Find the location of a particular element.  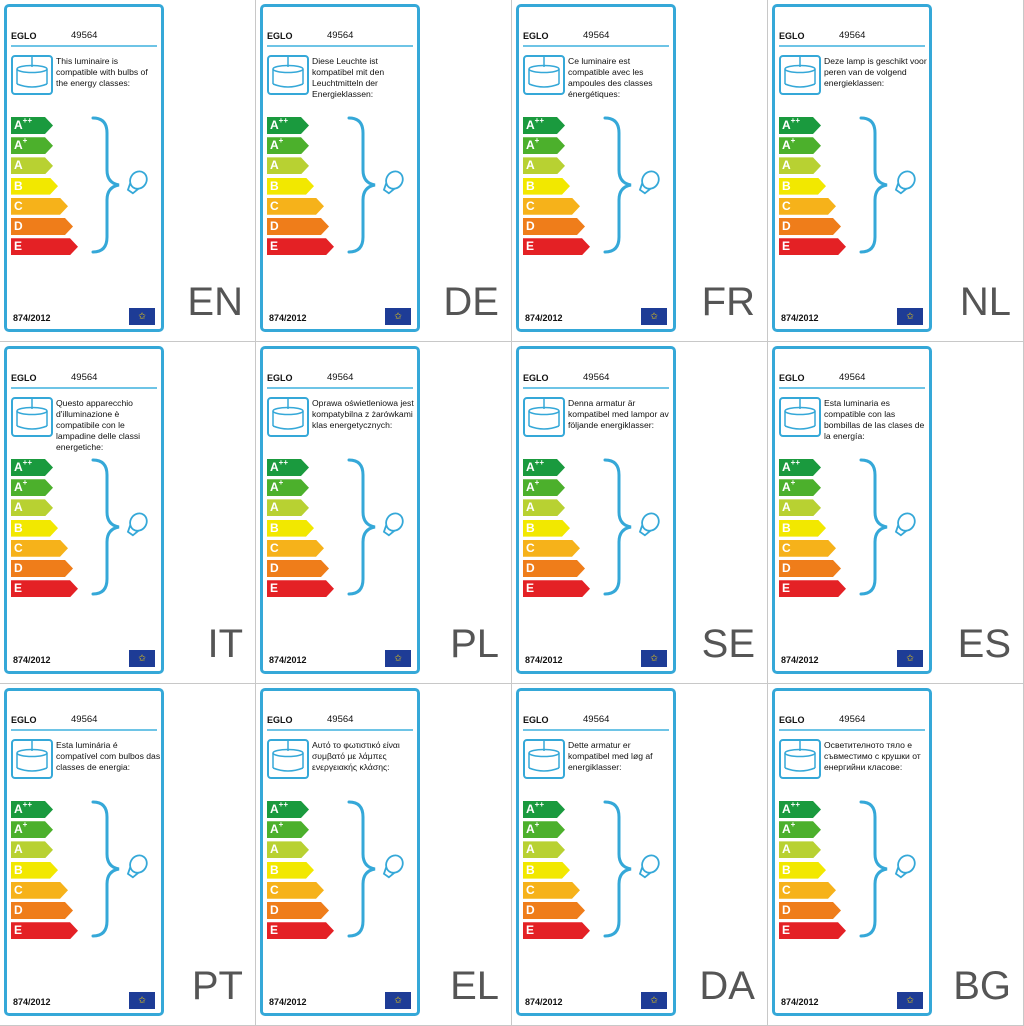

language-code: EL is located at coordinates (474, 986).